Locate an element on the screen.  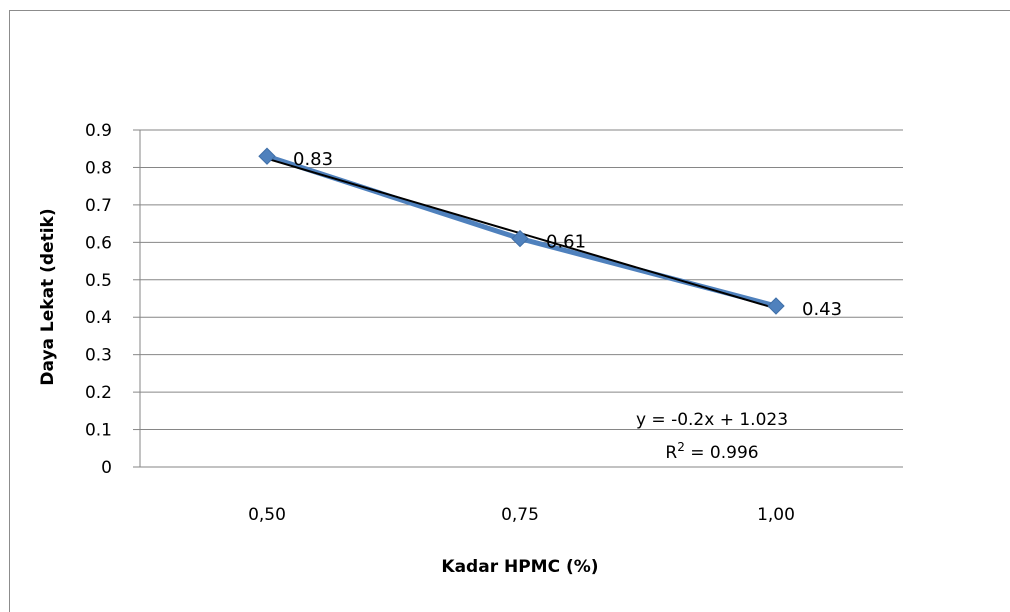
y-axis-title: Daya Lekat (detik) is located at coordinates (48, 296).